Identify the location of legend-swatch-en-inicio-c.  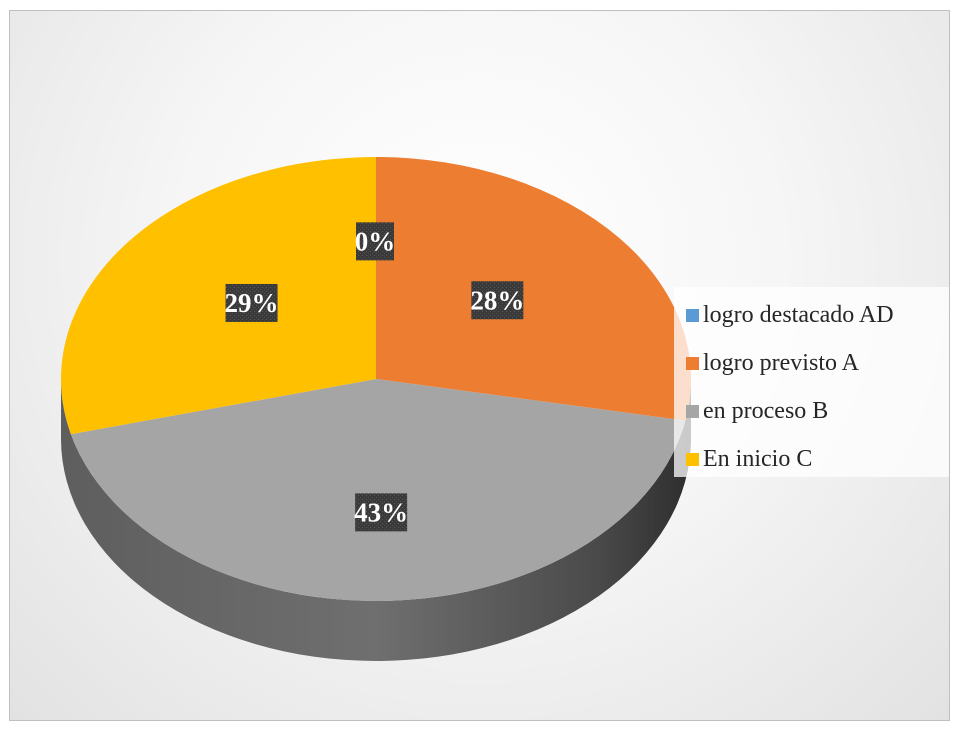
(692, 459).